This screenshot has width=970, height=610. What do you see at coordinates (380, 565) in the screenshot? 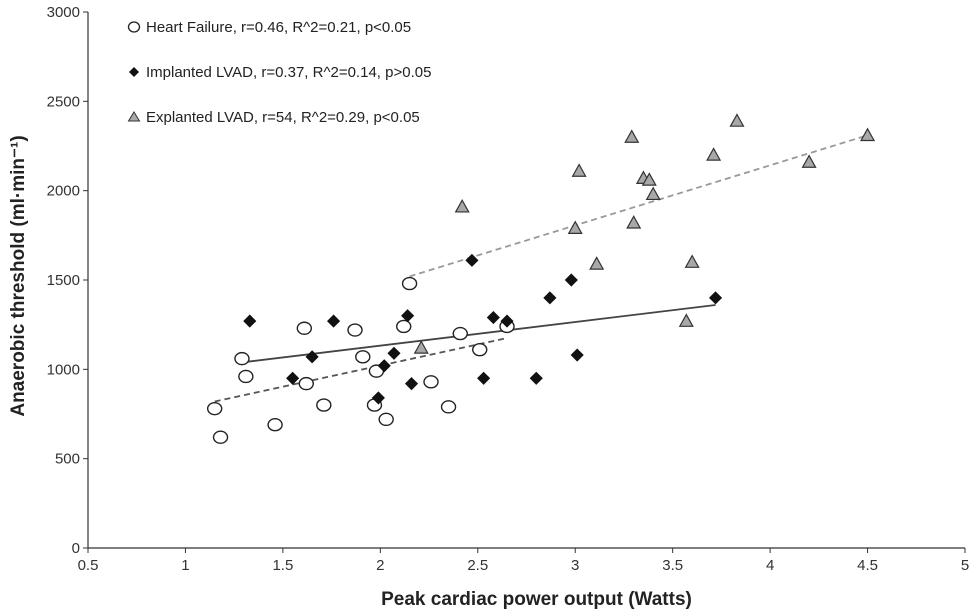
I see `x-tick-label: 2` at bounding box center [380, 565].